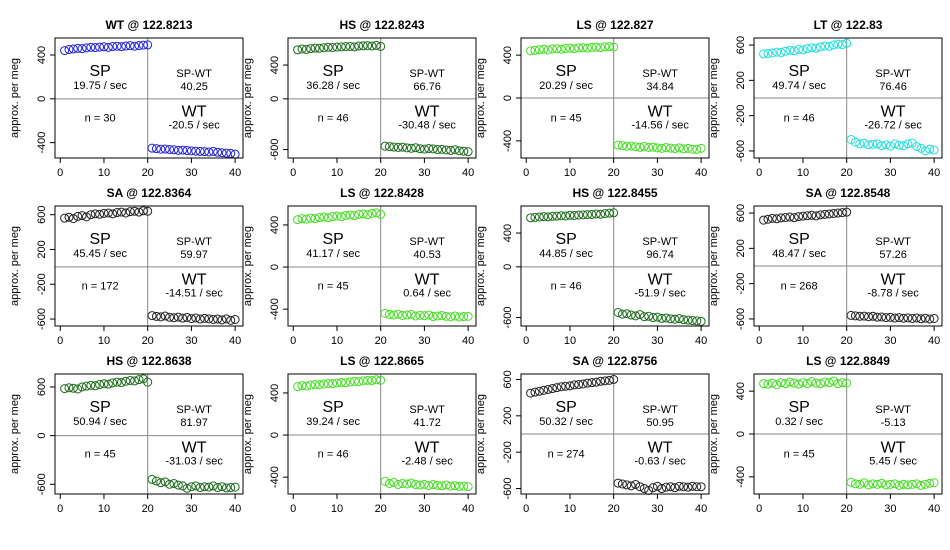 Image resolution: width=950 pixels, height=550 pixels. What do you see at coordinates (235, 509) in the screenshot?
I see `x-tick-label: 40` at bounding box center [235, 509].